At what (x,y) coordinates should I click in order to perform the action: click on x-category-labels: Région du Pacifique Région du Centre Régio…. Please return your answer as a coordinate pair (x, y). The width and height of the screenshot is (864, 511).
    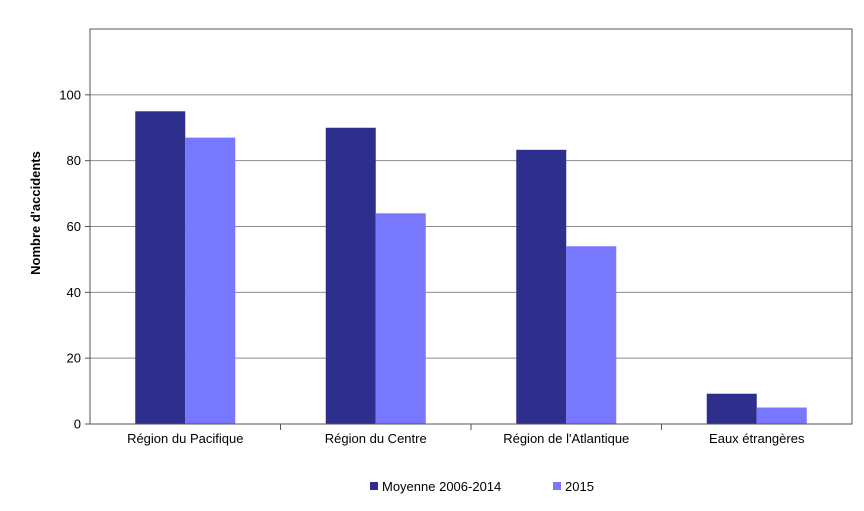
    Looking at the image, I should click on (466, 438).